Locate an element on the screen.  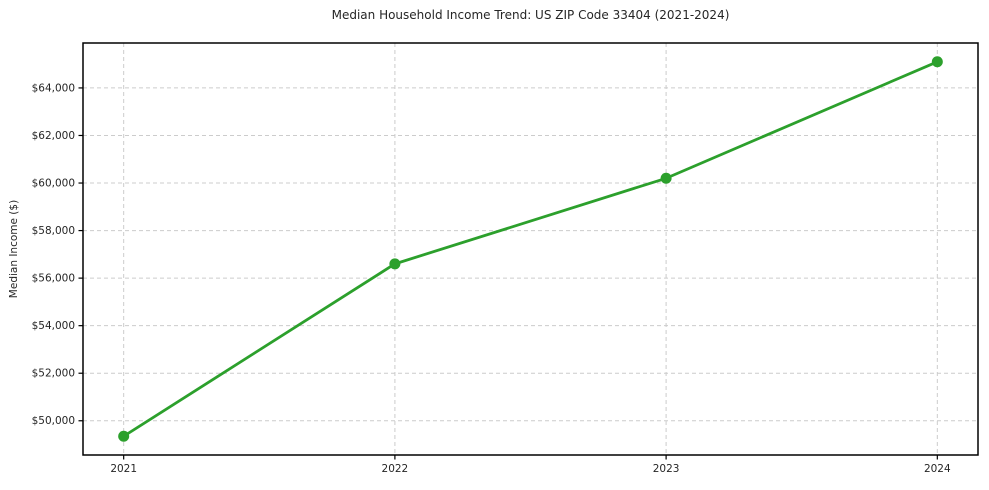
data-point-2021 is located at coordinates (124, 436).